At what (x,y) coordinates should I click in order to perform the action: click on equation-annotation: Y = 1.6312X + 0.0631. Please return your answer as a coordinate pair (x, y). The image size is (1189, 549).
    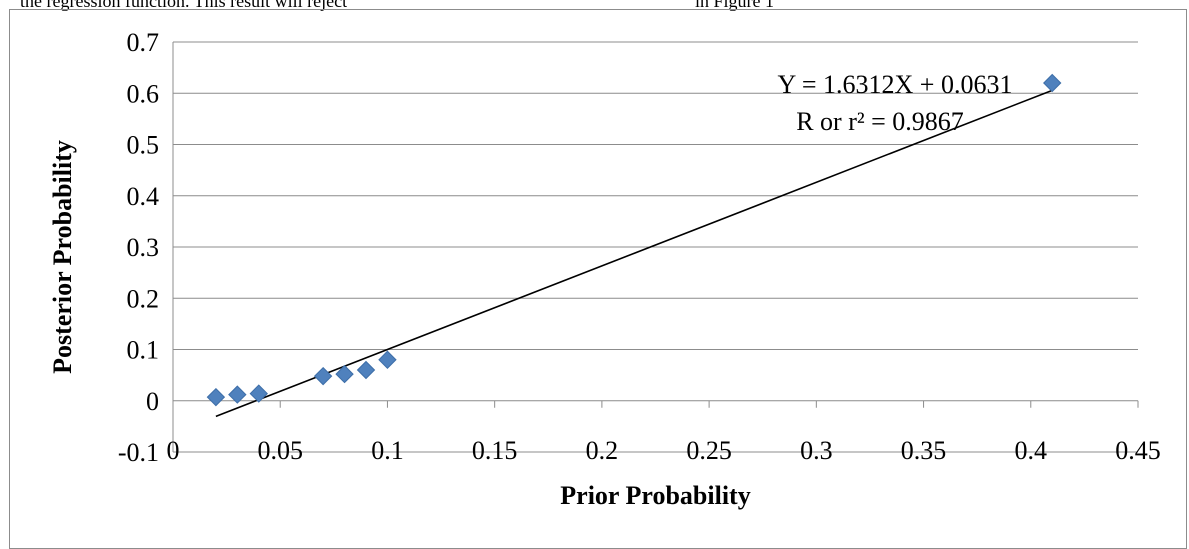
    Looking at the image, I should click on (895, 84).